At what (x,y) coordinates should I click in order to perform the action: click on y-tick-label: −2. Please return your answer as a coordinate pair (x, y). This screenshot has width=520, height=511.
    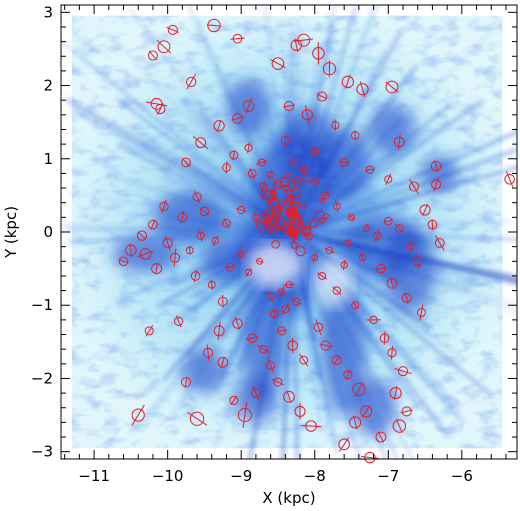
    Looking at the image, I should click on (42, 378).